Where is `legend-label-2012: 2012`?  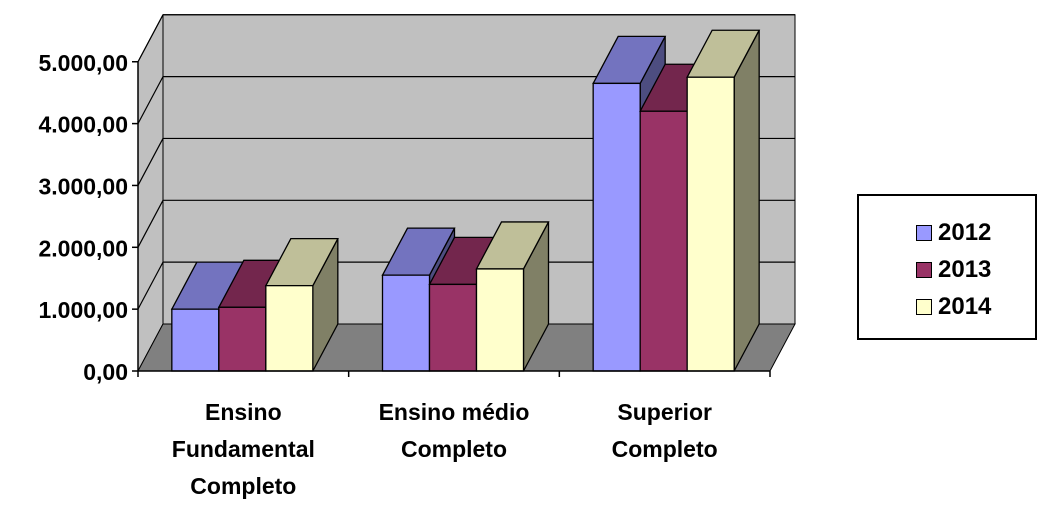 legend-label-2012: 2012 is located at coordinates (965, 232).